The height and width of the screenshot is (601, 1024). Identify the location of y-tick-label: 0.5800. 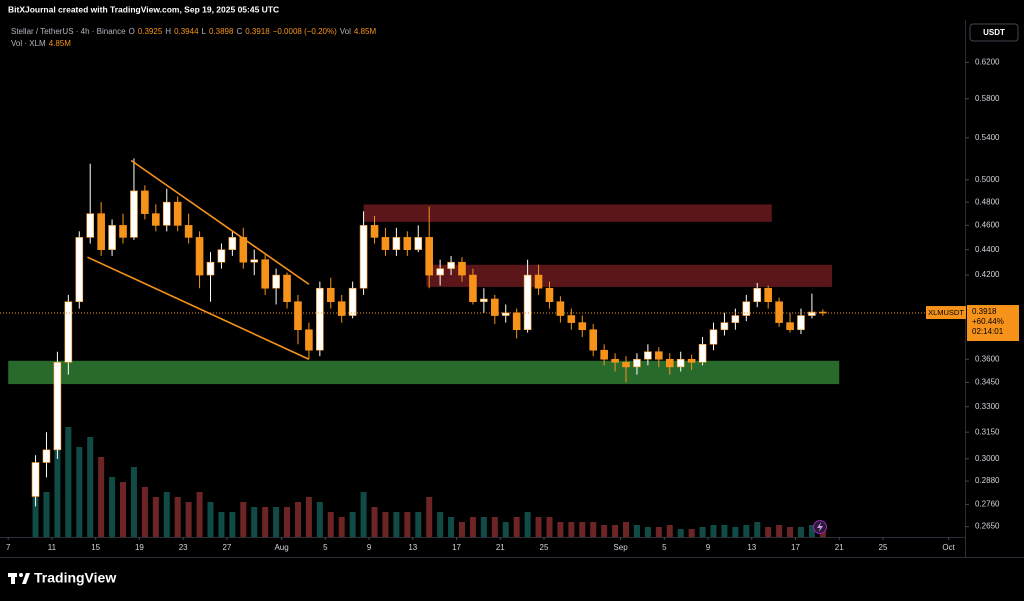
(987, 98).